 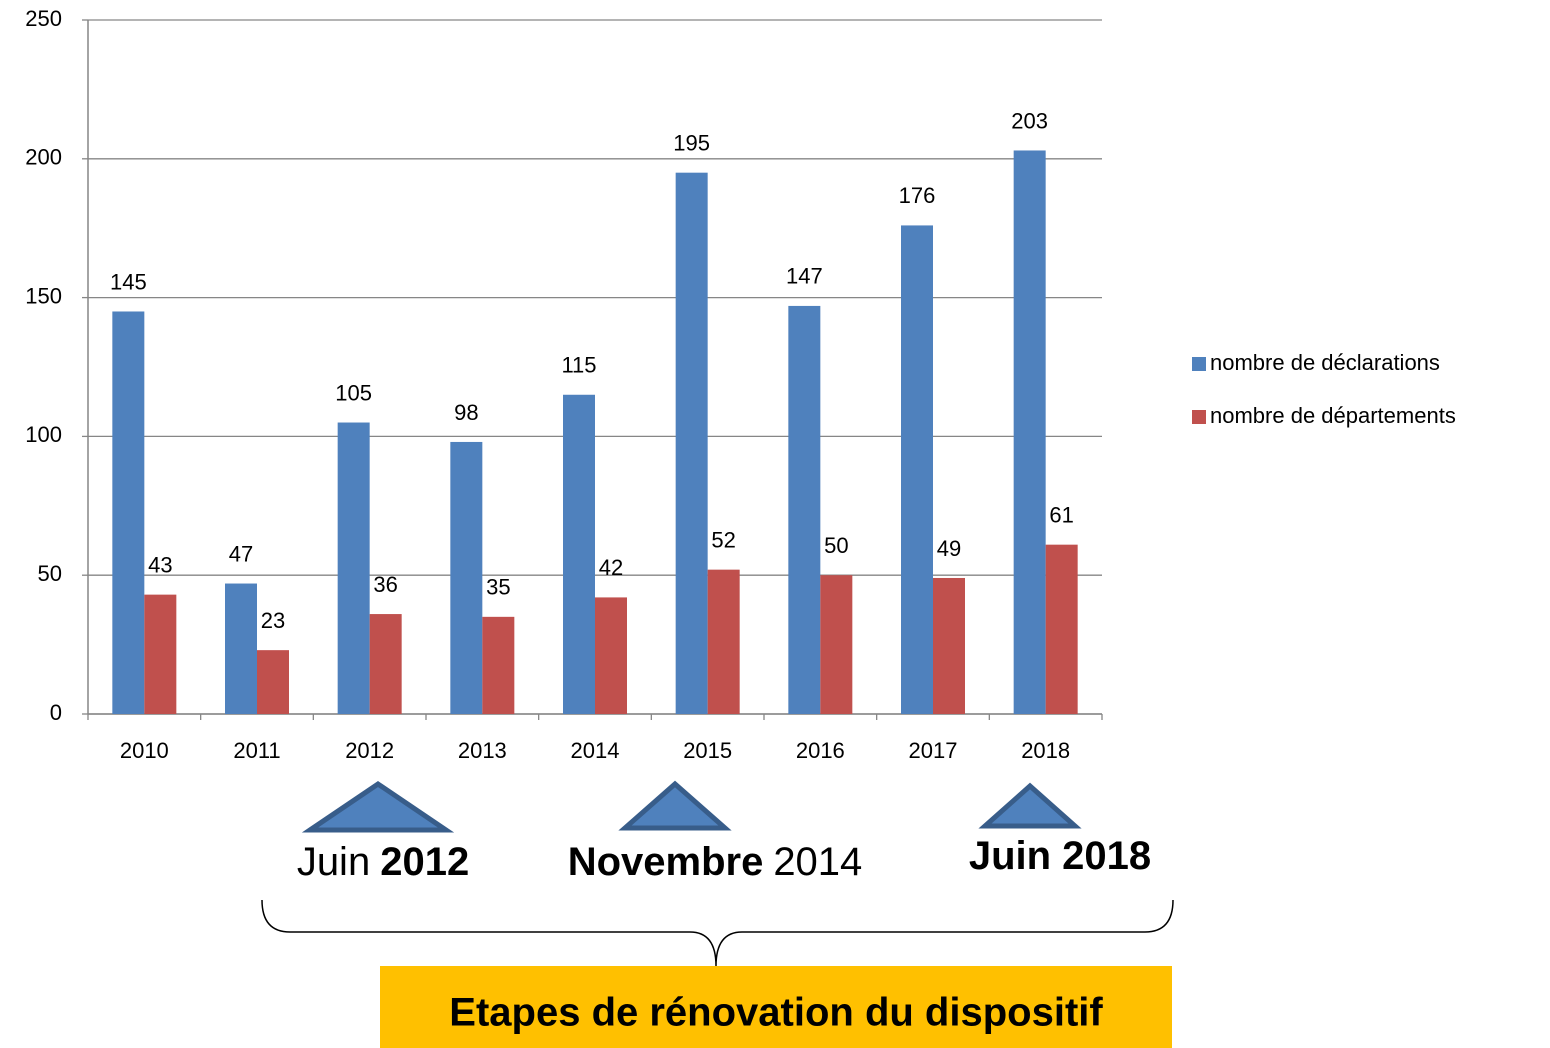 I want to click on annotation-part: Juin, so click(x=333, y=862).